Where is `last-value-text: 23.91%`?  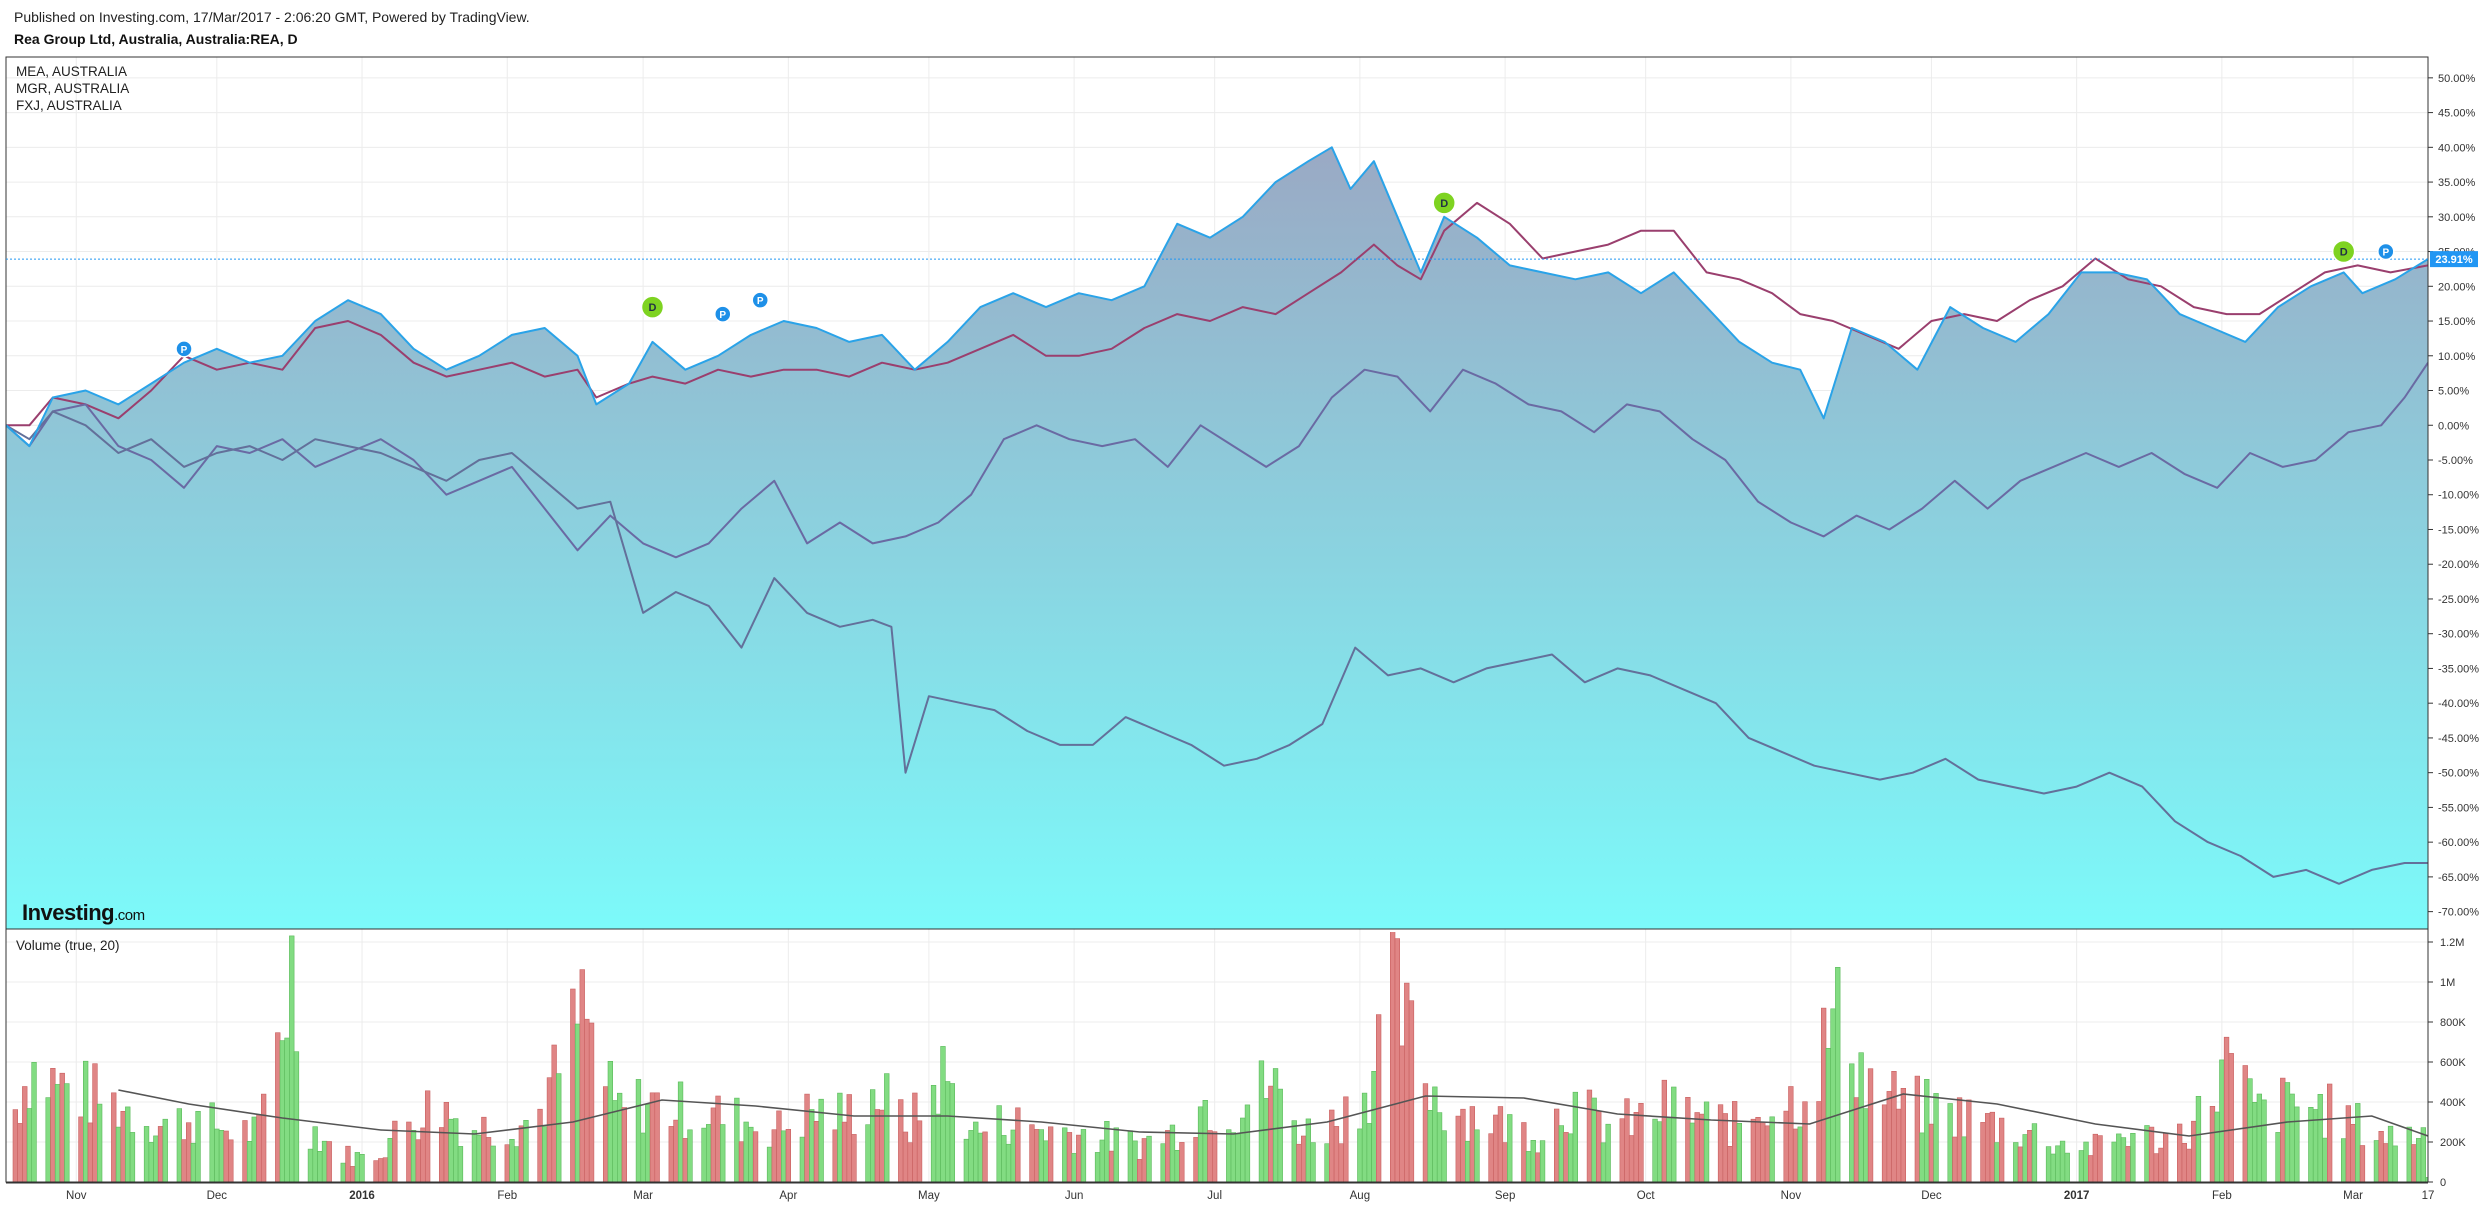
last-value-text: 23.91% is located at coordinates (2454, 260).